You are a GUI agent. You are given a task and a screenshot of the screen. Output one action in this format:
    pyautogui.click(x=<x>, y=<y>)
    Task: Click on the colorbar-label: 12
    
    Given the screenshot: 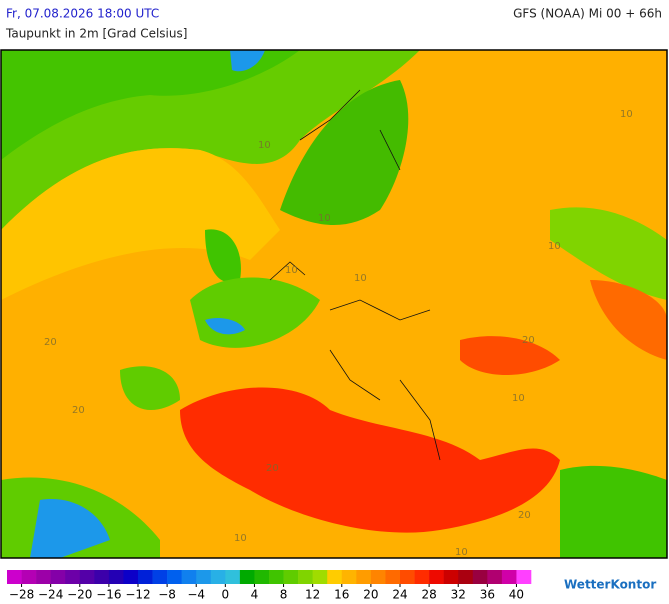 What is the action you would take?
    pyautogui.click(x=312, y=594)
    